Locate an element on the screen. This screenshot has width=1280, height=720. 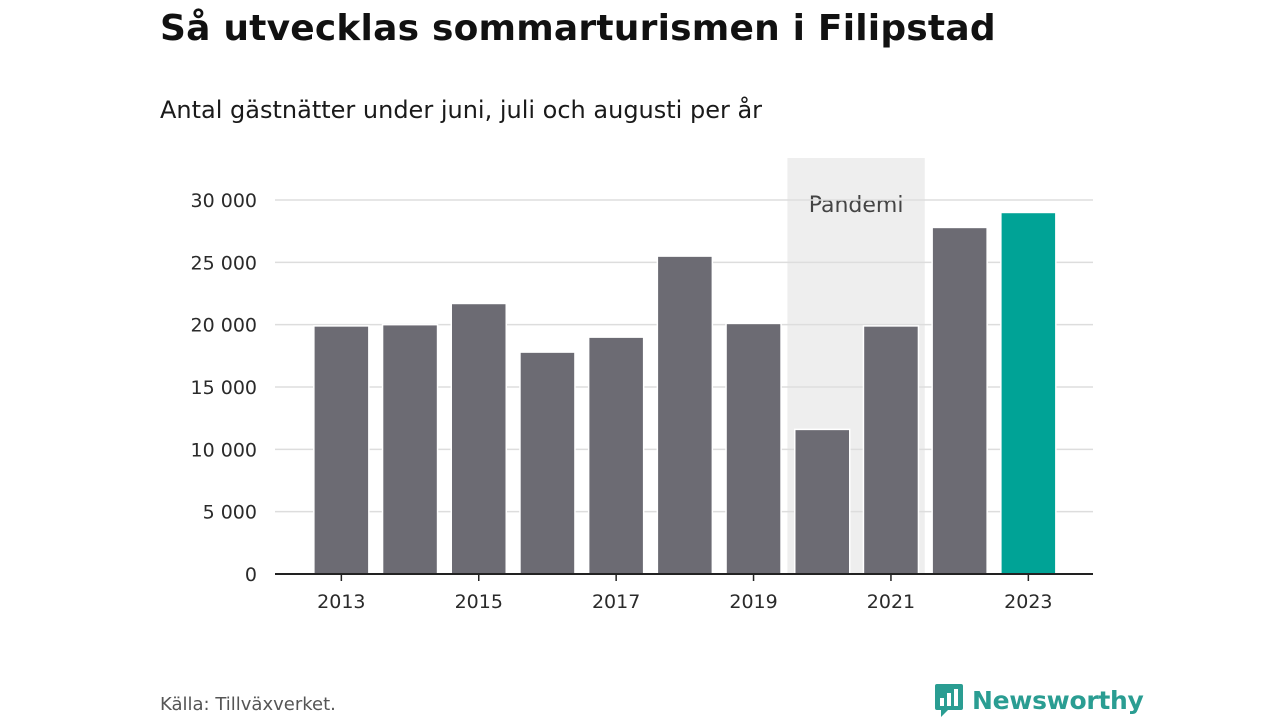
y-tick-label: 25 000 is located at coordinates (224, 263).